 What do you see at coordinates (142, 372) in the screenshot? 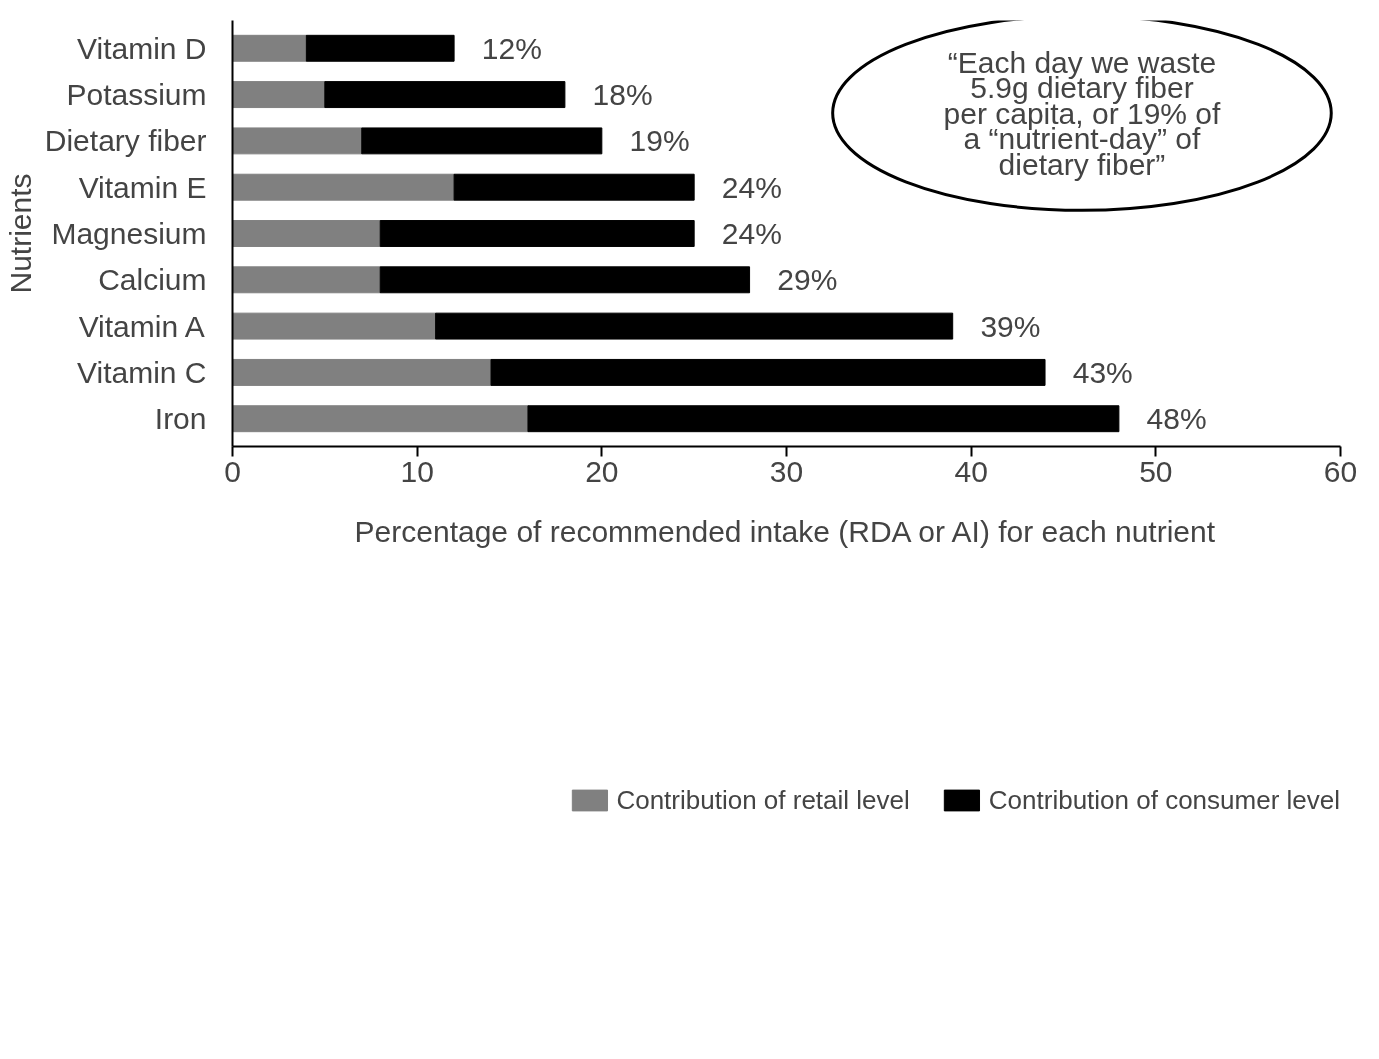
I see `y-tick-label: Vitamin C` at bounding box center [142, 372].